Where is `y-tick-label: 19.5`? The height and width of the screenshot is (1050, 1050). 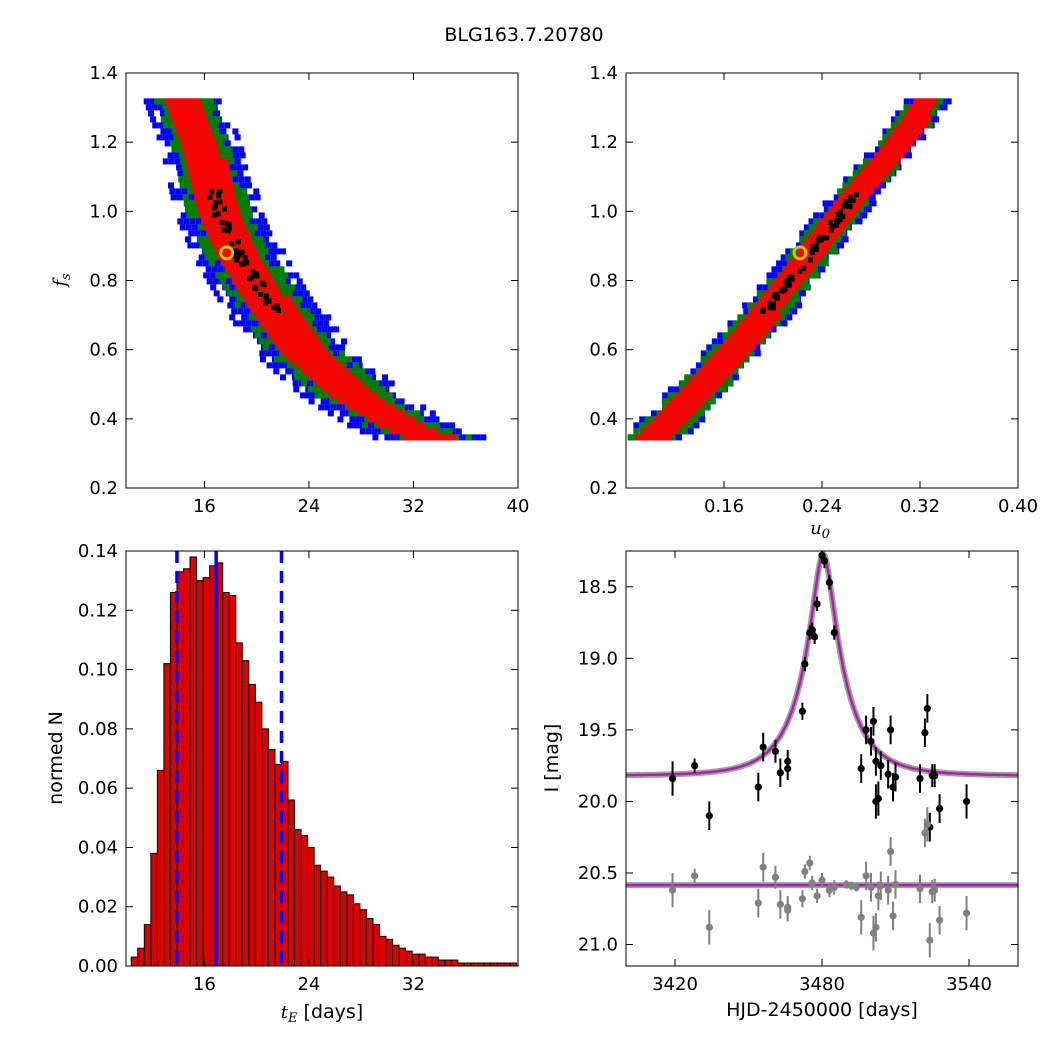
y-tick-label: 19.5 is located at coordinates (598, 730).